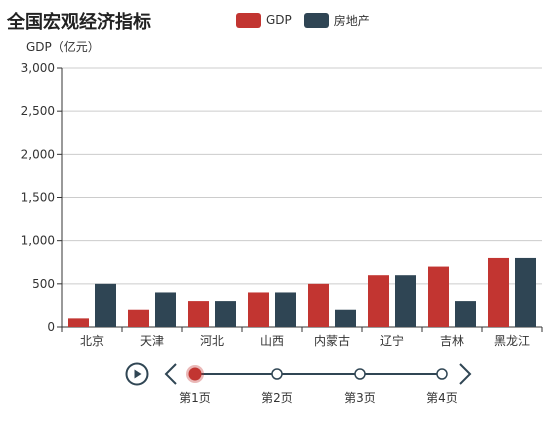 The image size is (543, 430). Describe the element at coordinates (43, 284) in the screenshot. I see `y-tick-label: 500` at that location.